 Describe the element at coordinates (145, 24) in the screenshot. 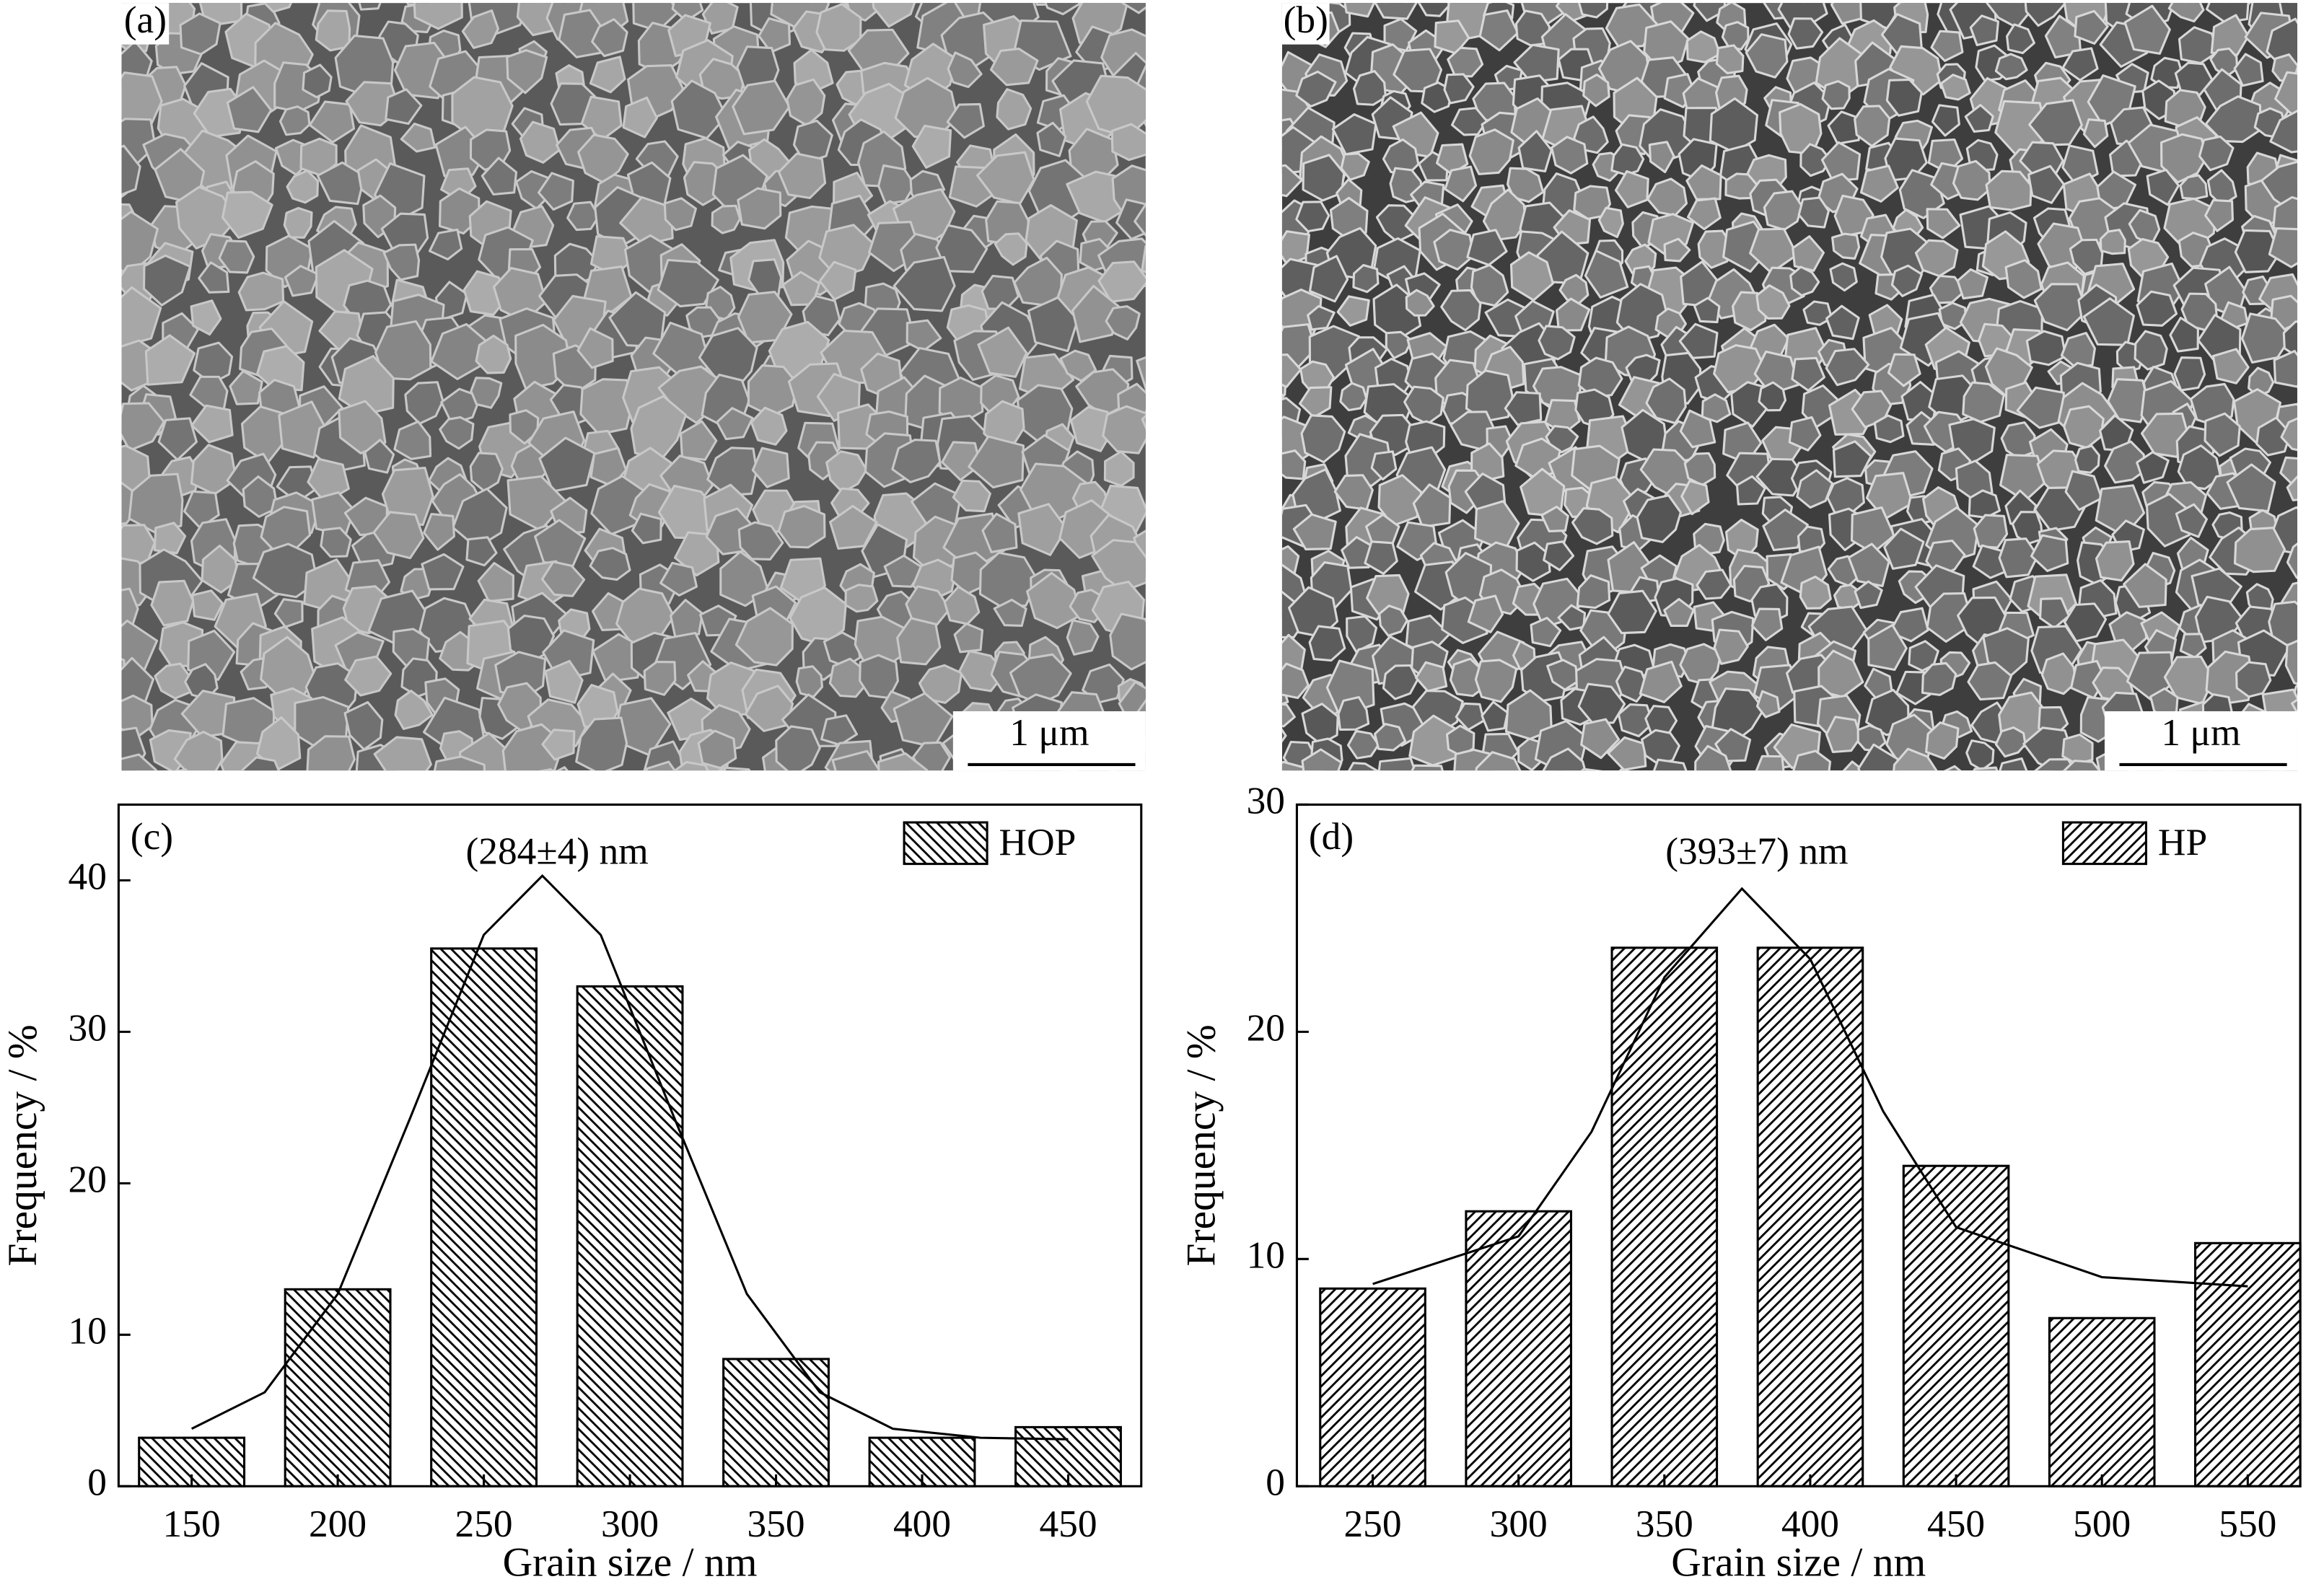

I see `label-box` at that location.